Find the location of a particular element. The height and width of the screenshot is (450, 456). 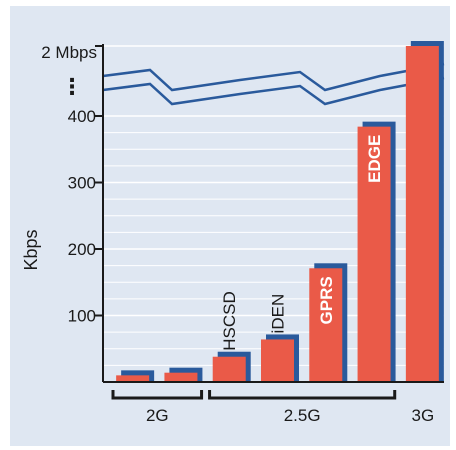

y-axis-break-dots: ⋮ is located at coordinates (72, 86).